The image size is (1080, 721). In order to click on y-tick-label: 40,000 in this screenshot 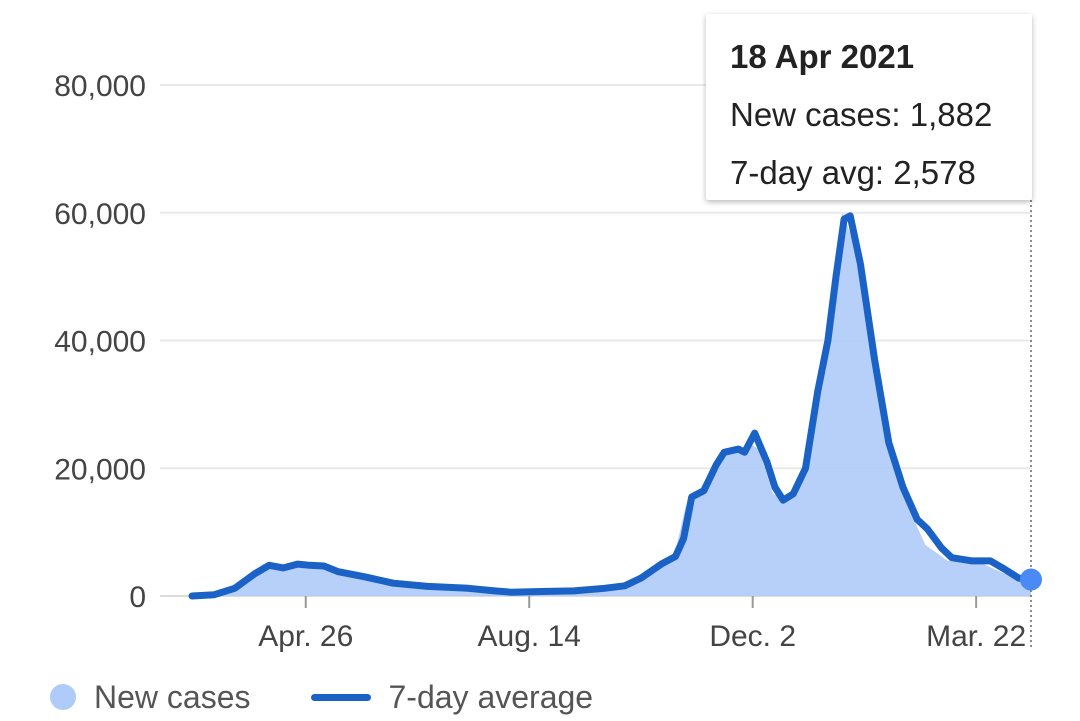, I will do `click(100, 342)`.